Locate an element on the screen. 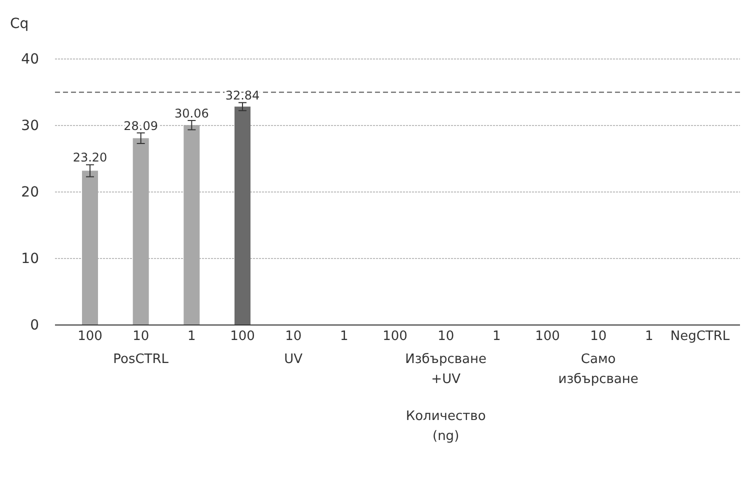  x-tick-label: NegCTRL is located at coordinates (700, 336).